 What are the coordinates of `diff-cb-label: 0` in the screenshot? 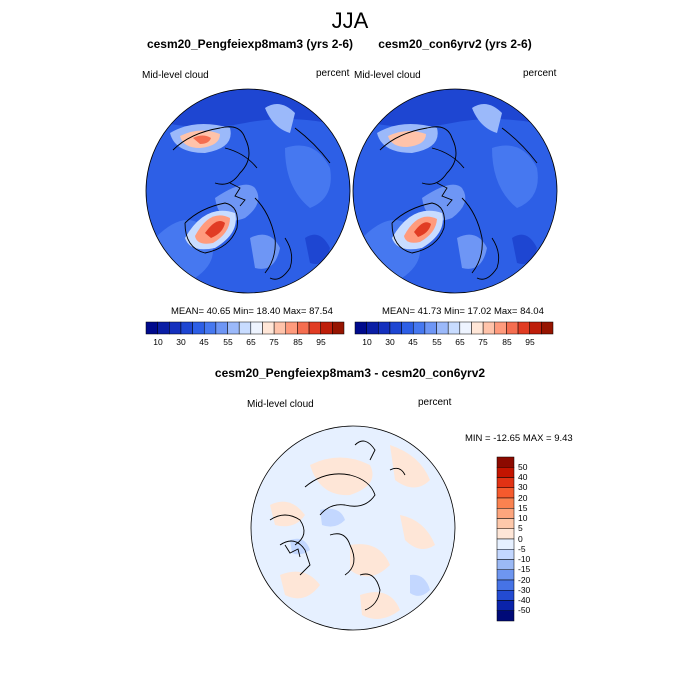 It's located at (520, 539).